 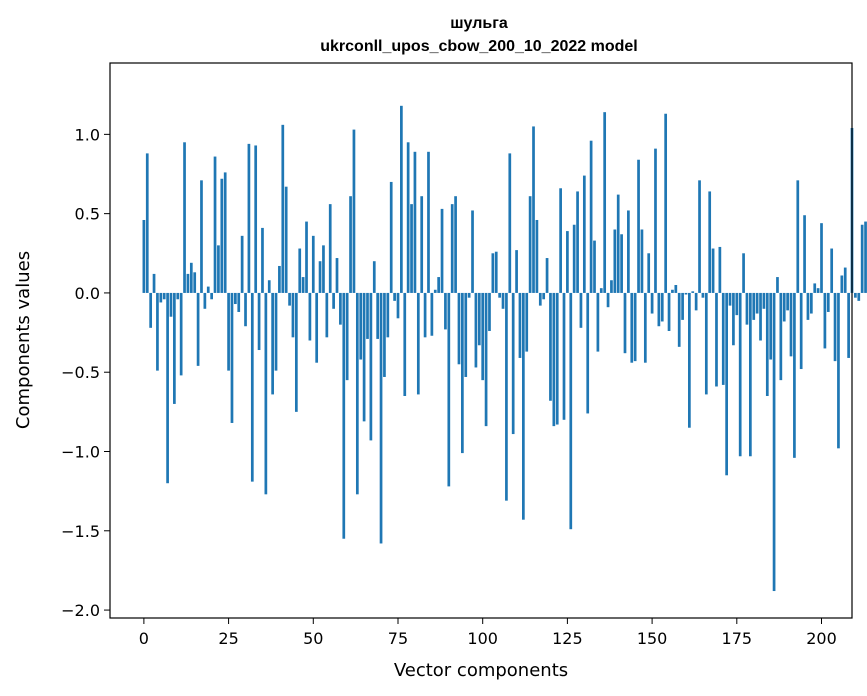 I want to click on y-tick-label: −2.0, so click(x=80, y=610).